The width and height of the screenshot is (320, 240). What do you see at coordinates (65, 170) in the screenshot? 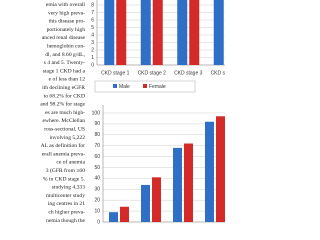
I see `text-line: 3 (GFR from ≥60` at bounding box center [65, 170].